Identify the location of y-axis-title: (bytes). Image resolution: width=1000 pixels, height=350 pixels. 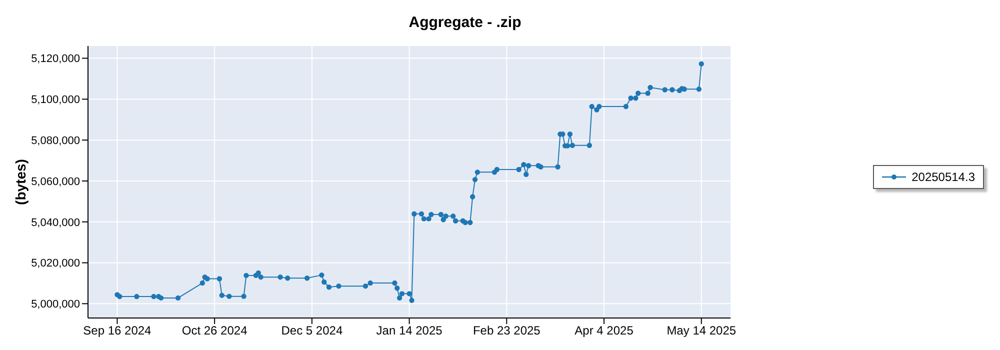
(20, 182).